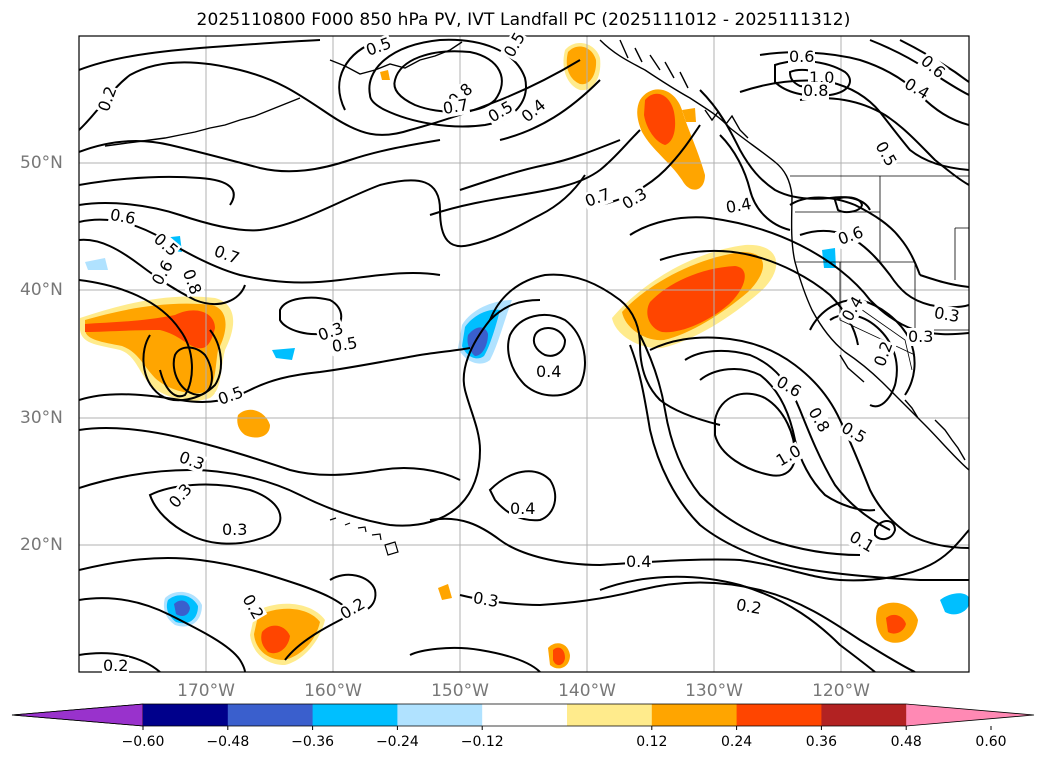  I want to click on colorbar-tick-label: −0.60, so click(143, 742).